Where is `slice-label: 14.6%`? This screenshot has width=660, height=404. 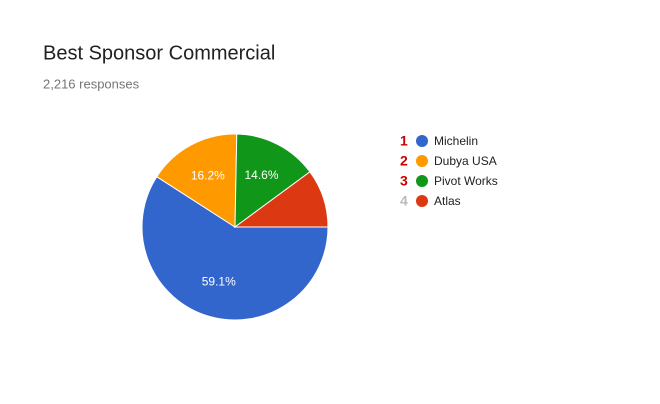
slice-label: 14.6% is located at coordinates (261, 175).